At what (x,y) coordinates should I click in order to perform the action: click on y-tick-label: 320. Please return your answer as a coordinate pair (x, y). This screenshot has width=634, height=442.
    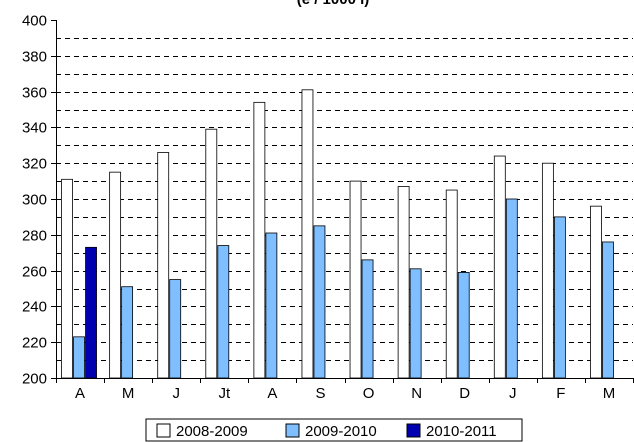
    Looking at the image, I should click on (34, 164).